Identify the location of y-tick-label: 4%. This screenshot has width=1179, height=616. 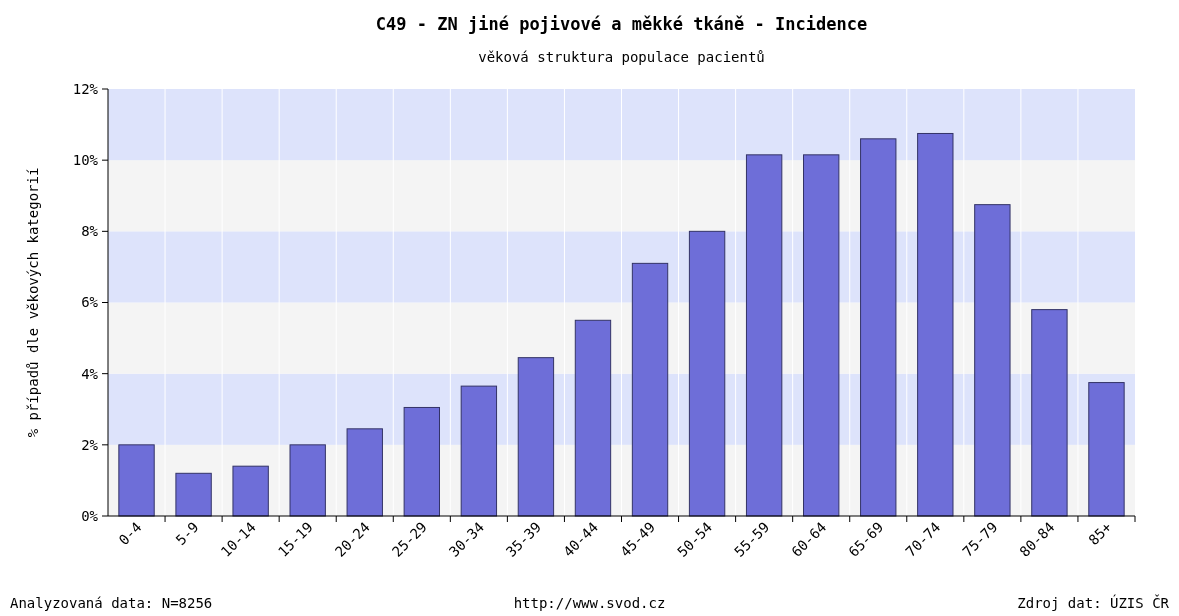
(90, 373).